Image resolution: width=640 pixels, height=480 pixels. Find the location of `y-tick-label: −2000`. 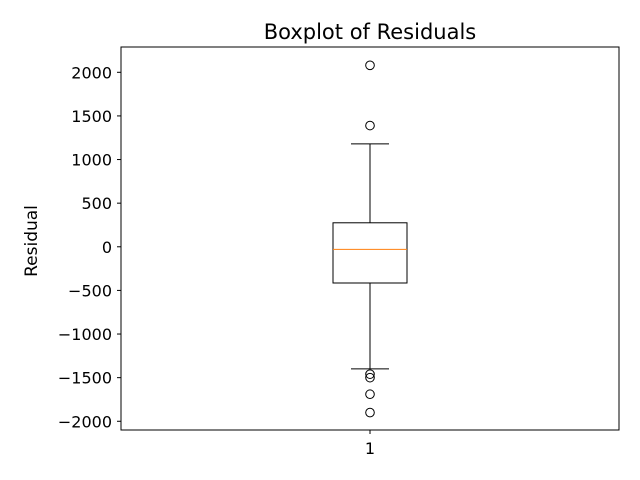

y-tick-label: −2000 is located at coordinates (85, 421).